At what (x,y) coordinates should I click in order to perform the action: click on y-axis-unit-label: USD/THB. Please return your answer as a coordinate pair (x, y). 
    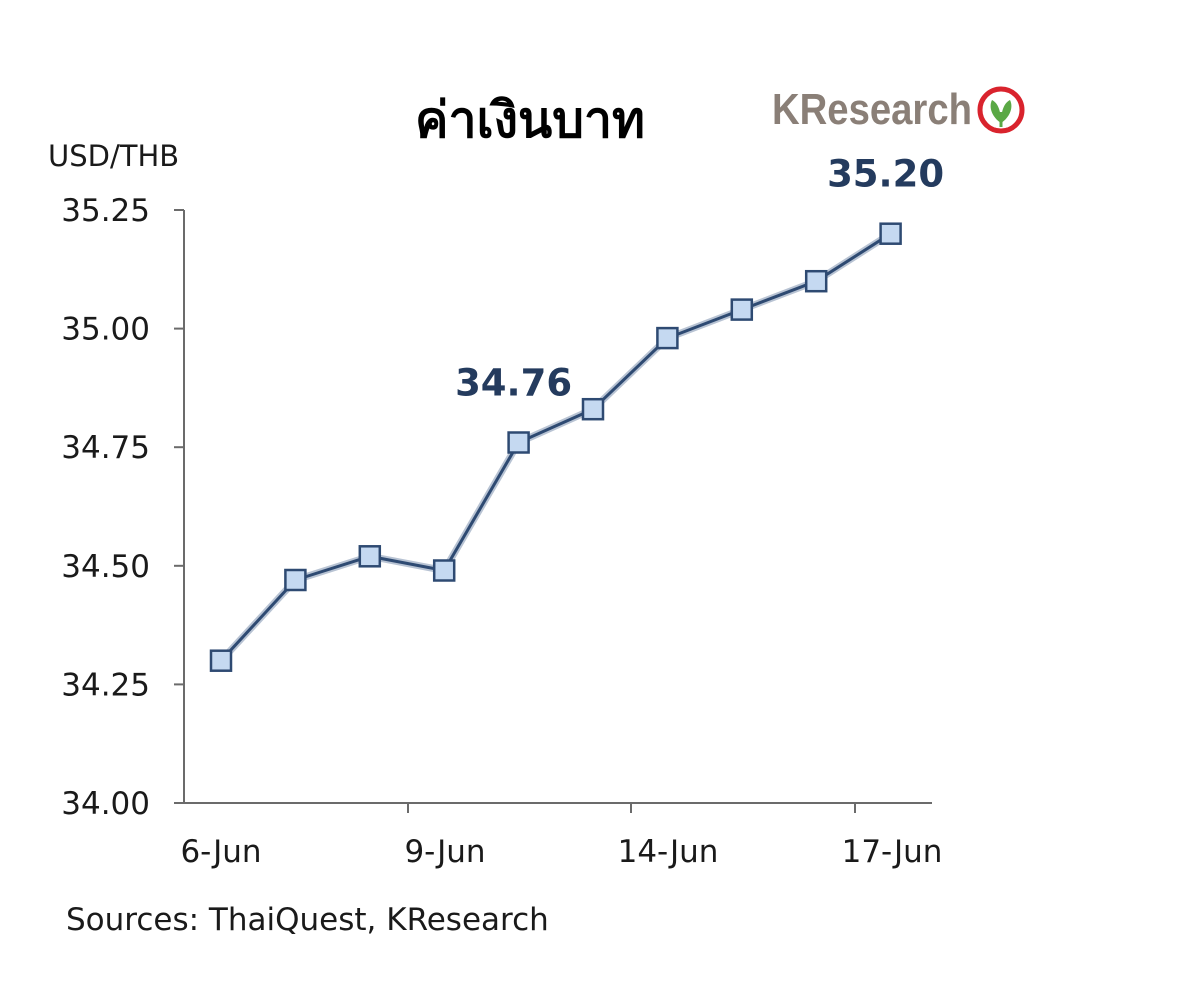
    Looking at the image, I should click on (113, 156).